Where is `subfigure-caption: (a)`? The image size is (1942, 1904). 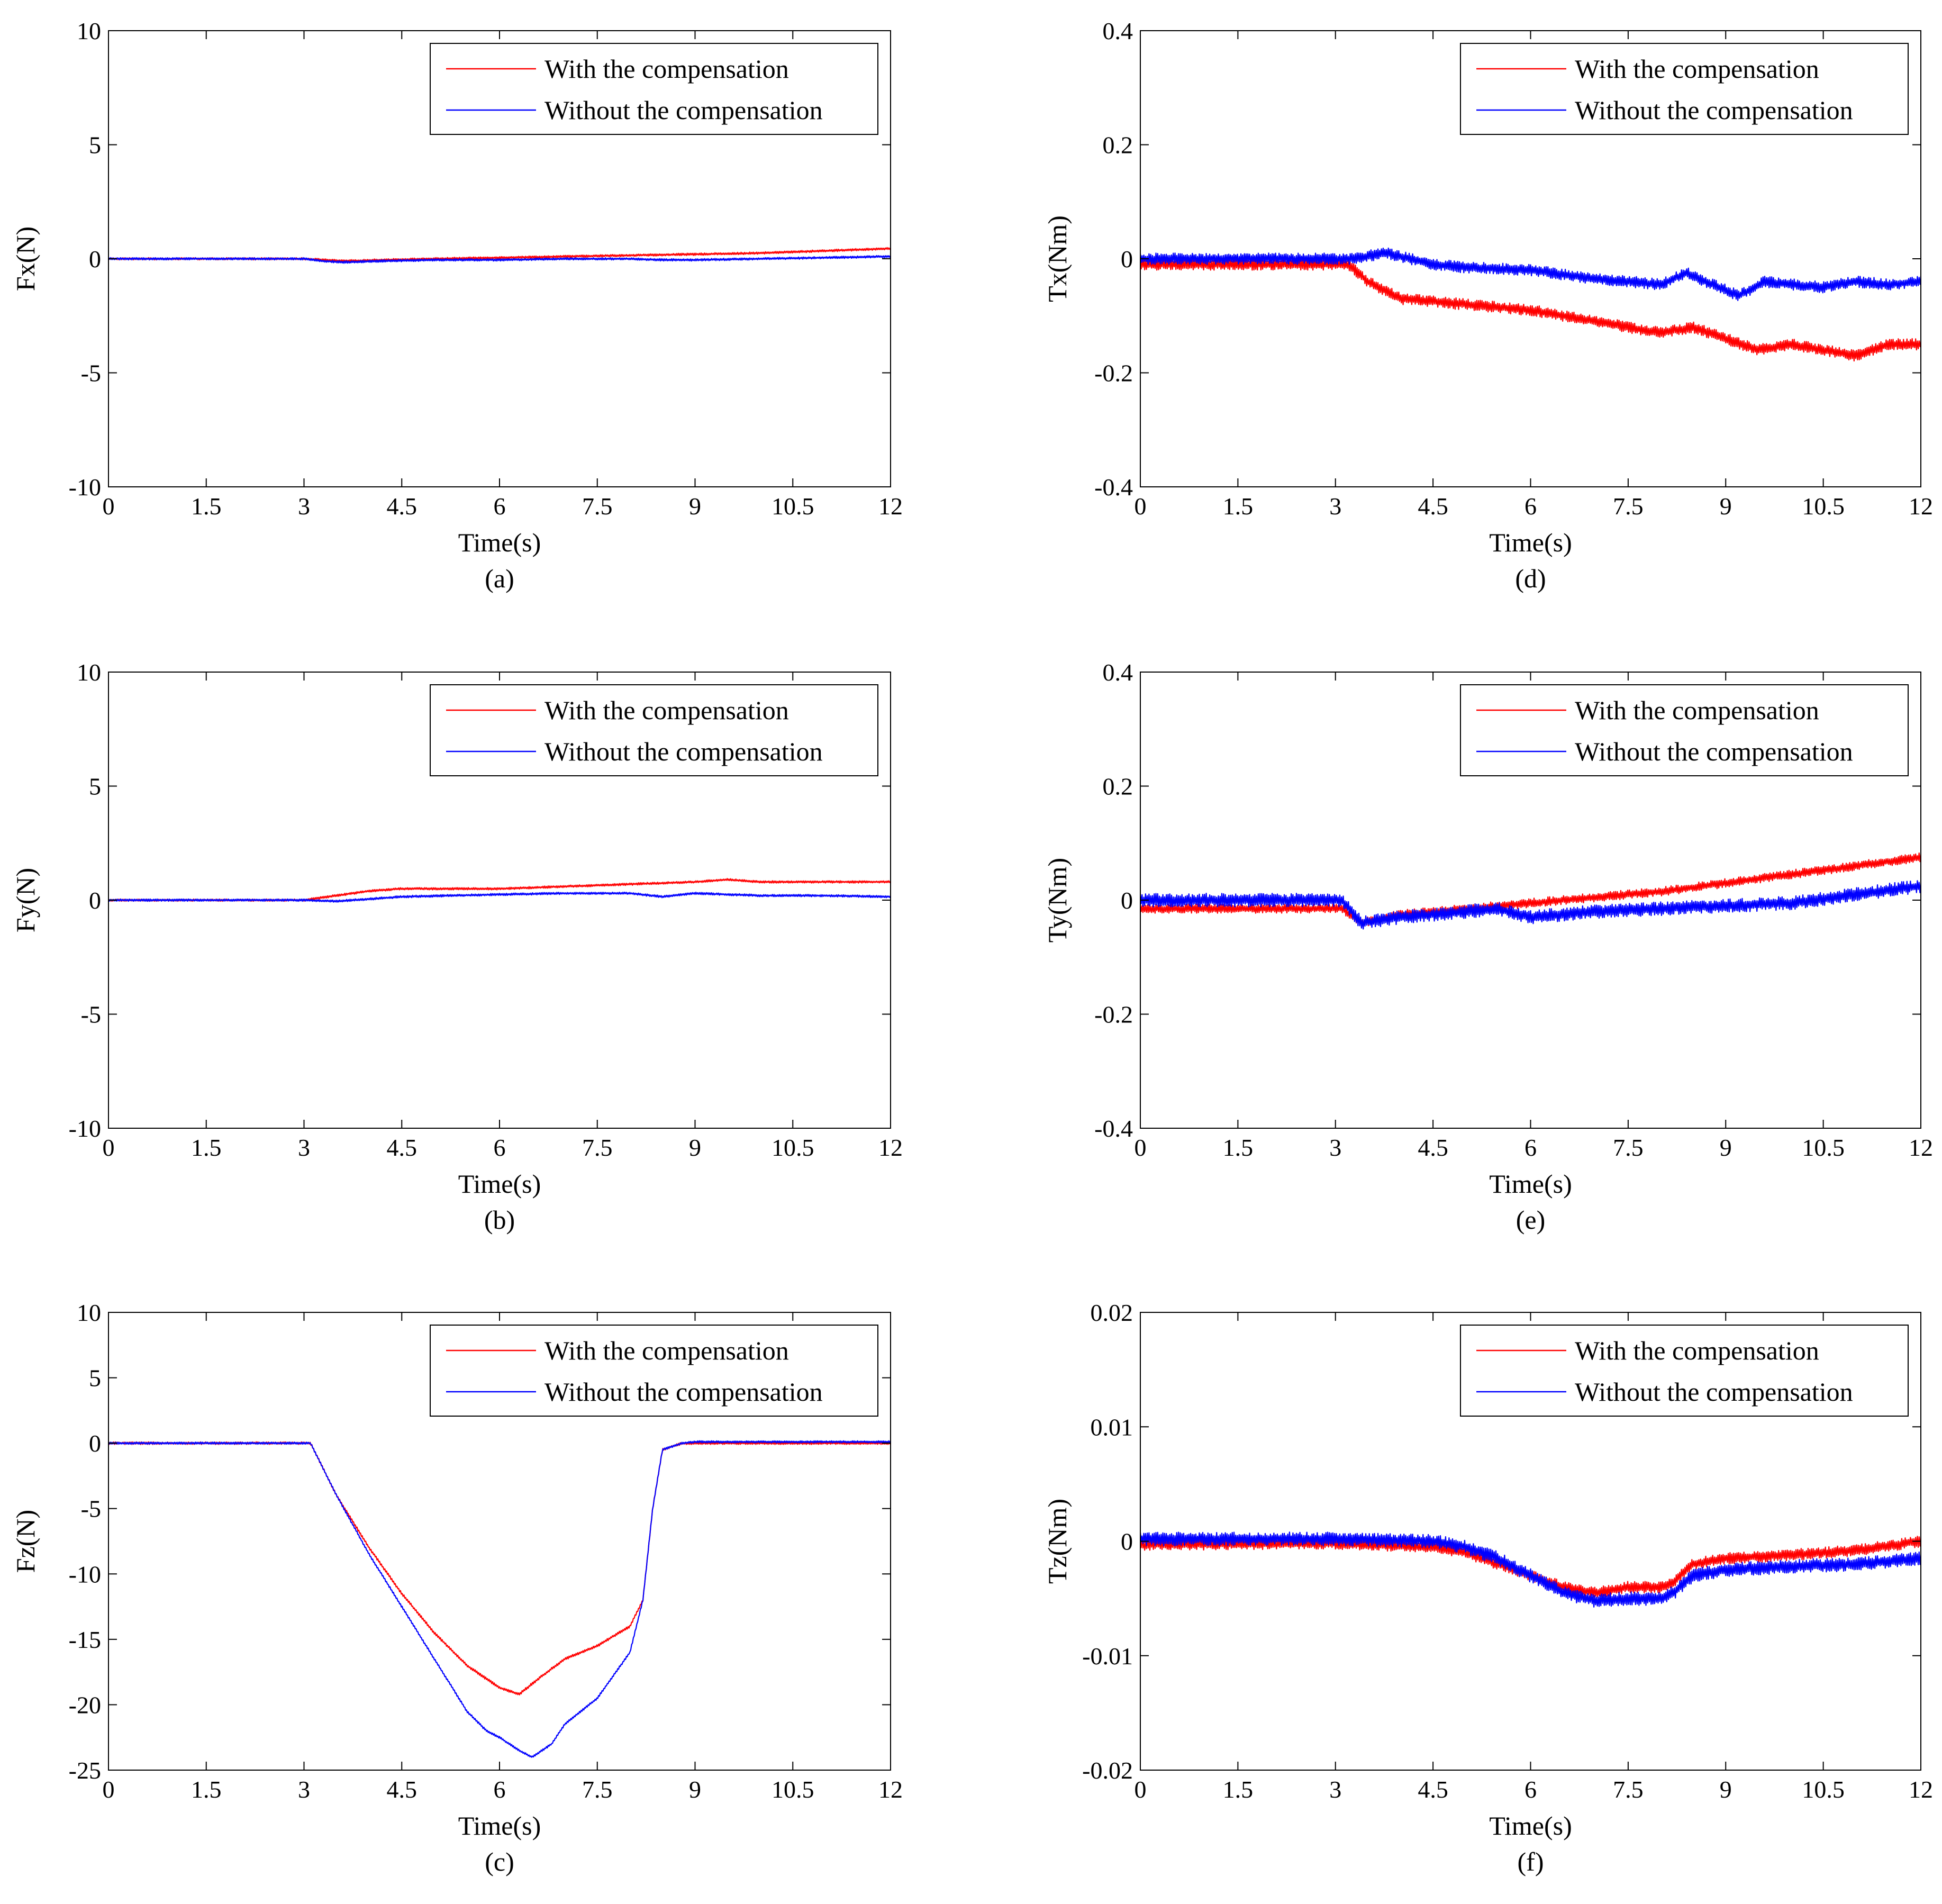
subfigure-caption: (a) is located at coordinates (500, 578).